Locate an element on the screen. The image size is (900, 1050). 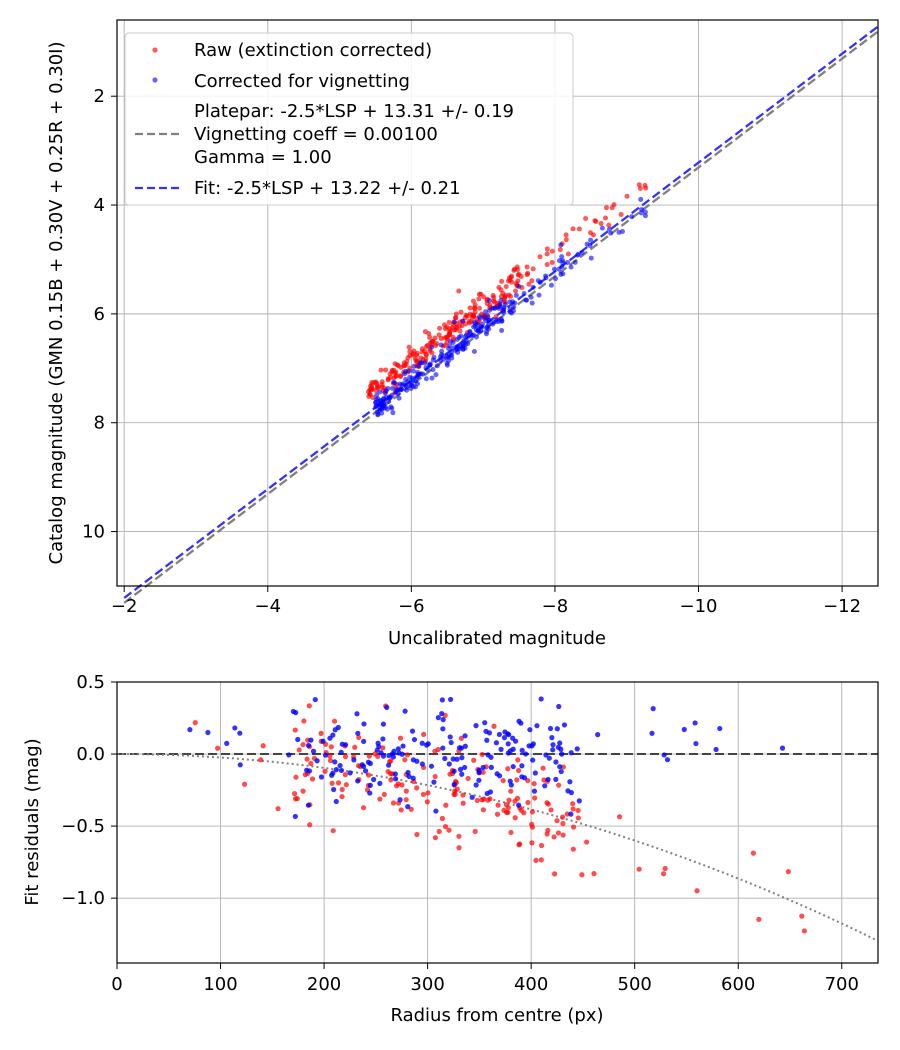
legend-box is located at coordinates (349, 119).